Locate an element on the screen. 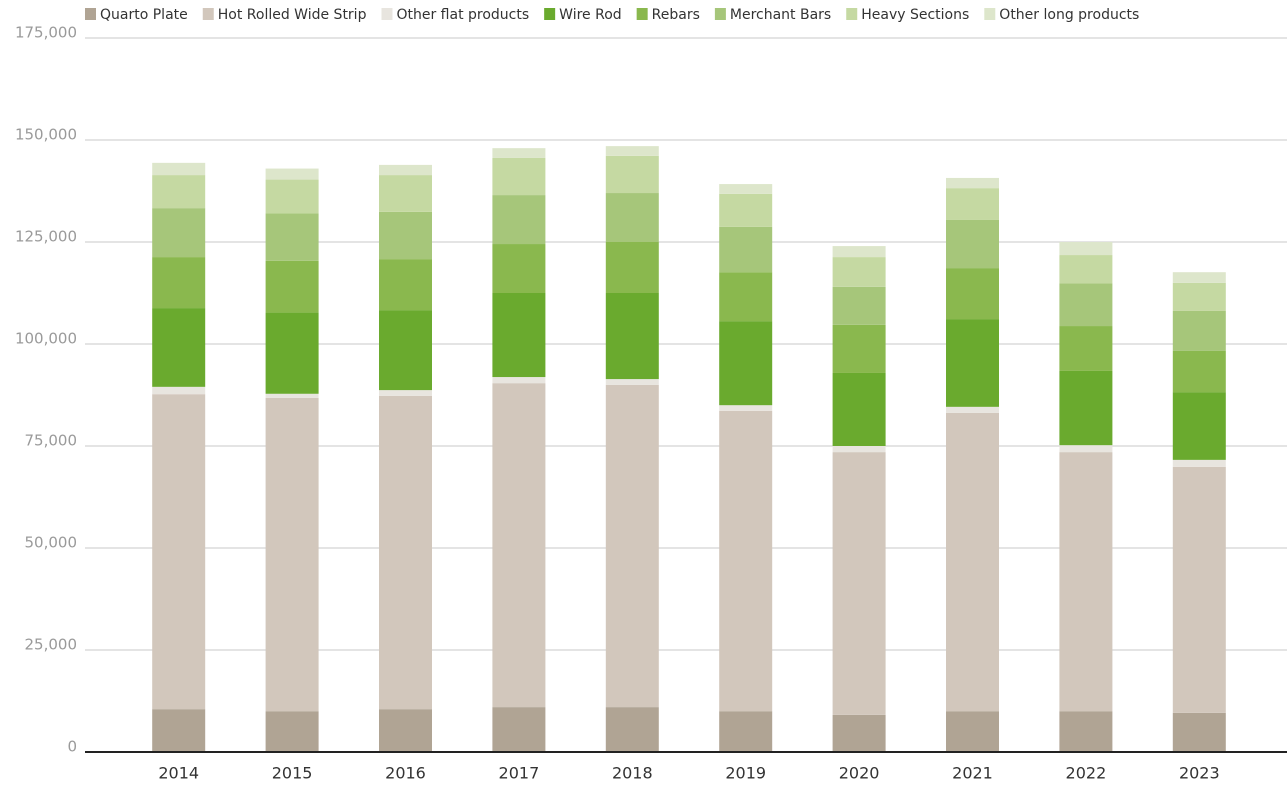 The width and height of the screenshot is (1287, 790). legend-label: Heavy Sections is located at coordinates (915, 15).